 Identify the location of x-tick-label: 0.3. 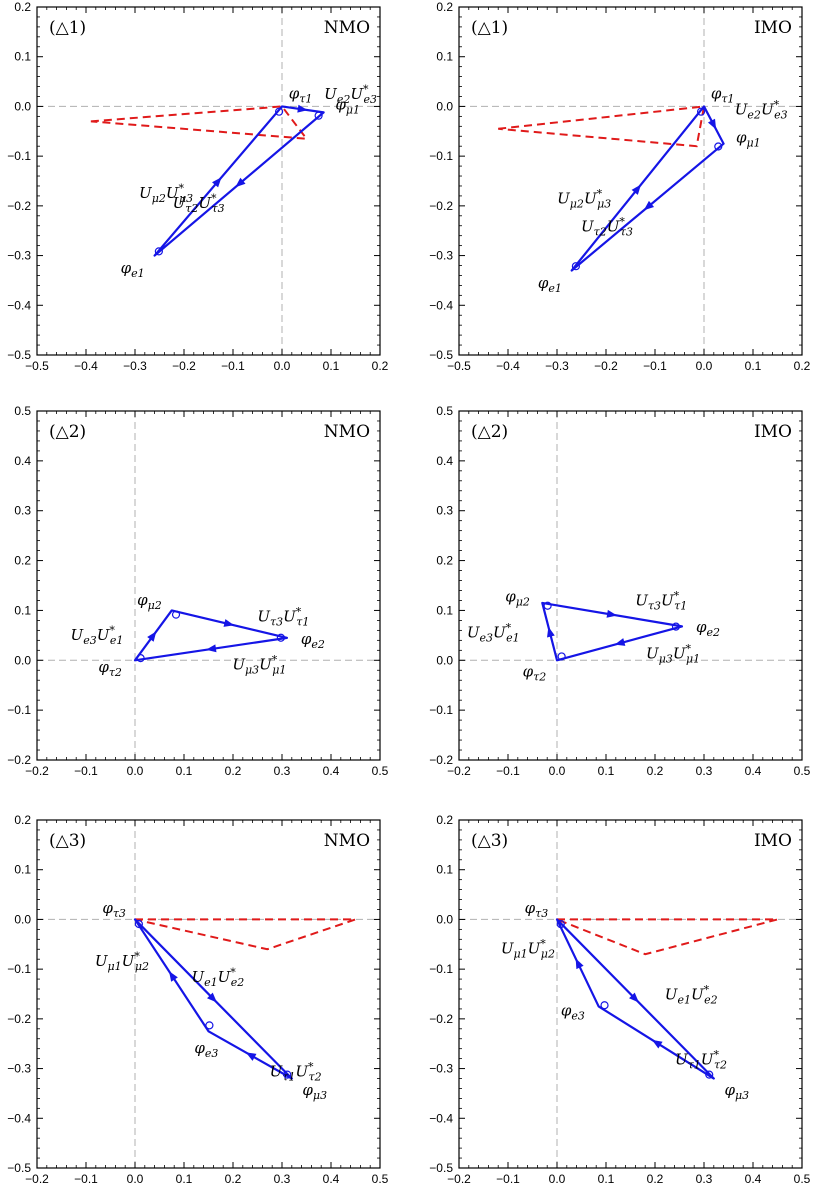
(704, 1179).